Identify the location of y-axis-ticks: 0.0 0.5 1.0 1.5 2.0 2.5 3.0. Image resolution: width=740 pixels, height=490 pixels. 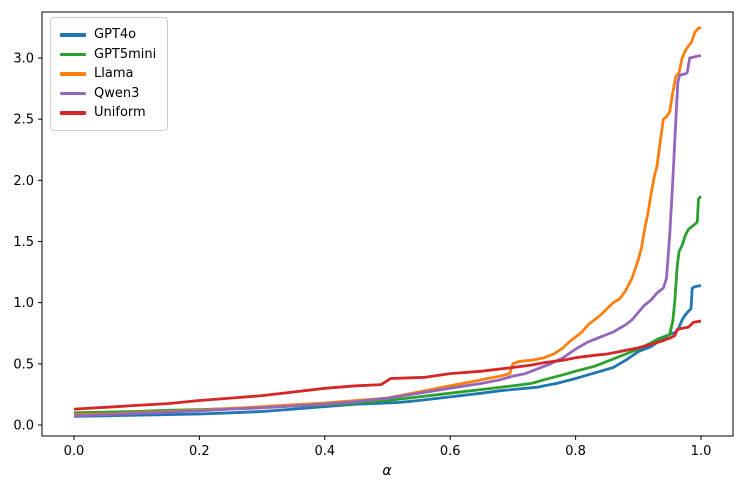
(27, 242).